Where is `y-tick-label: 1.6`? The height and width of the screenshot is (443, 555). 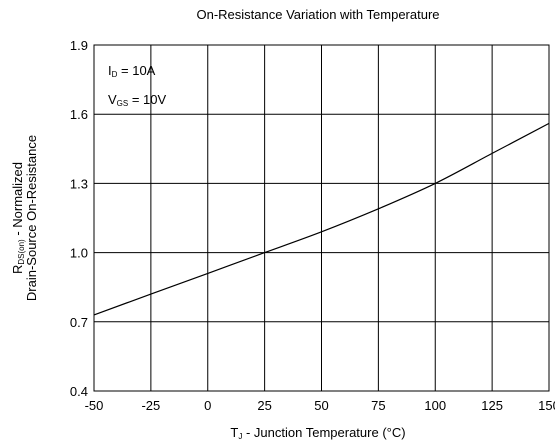
y-tick-label: 1.6 is located at coordinates (79, 114).